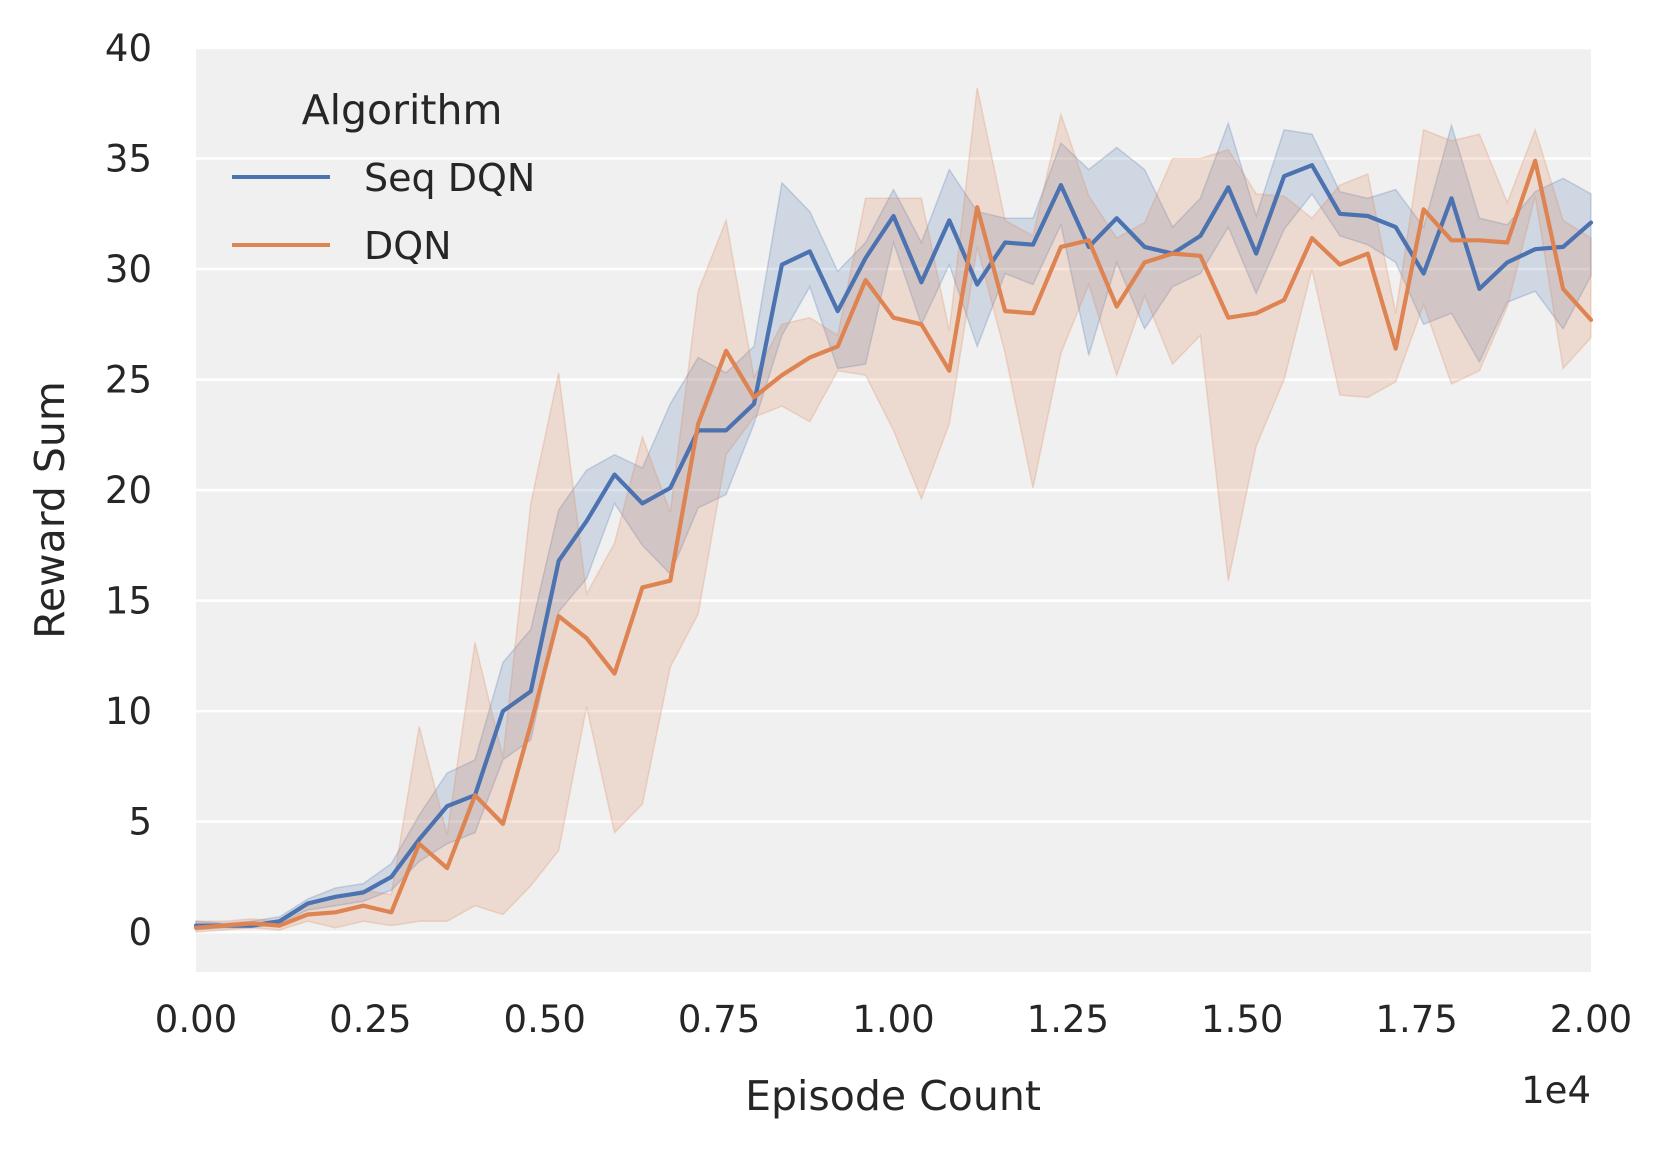 Image resolution: width=1668 pixels, height=1153 pixels. I want to click on x-tick-label: 1.75, so click(1416, 1019).